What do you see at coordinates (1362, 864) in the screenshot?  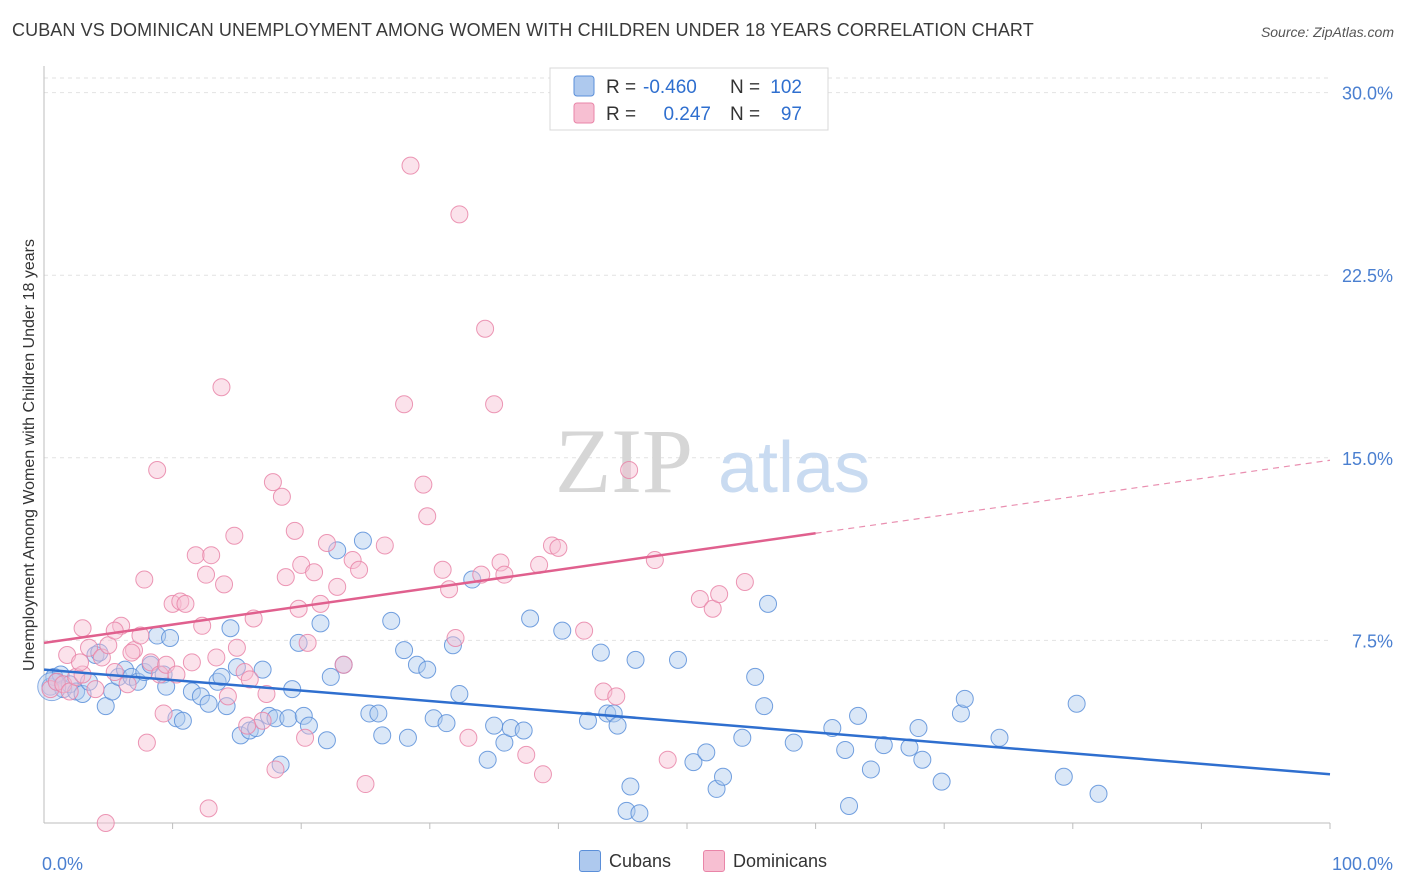 I see `x-tick-label: 100.0%` at bounding box center [1362, 864].